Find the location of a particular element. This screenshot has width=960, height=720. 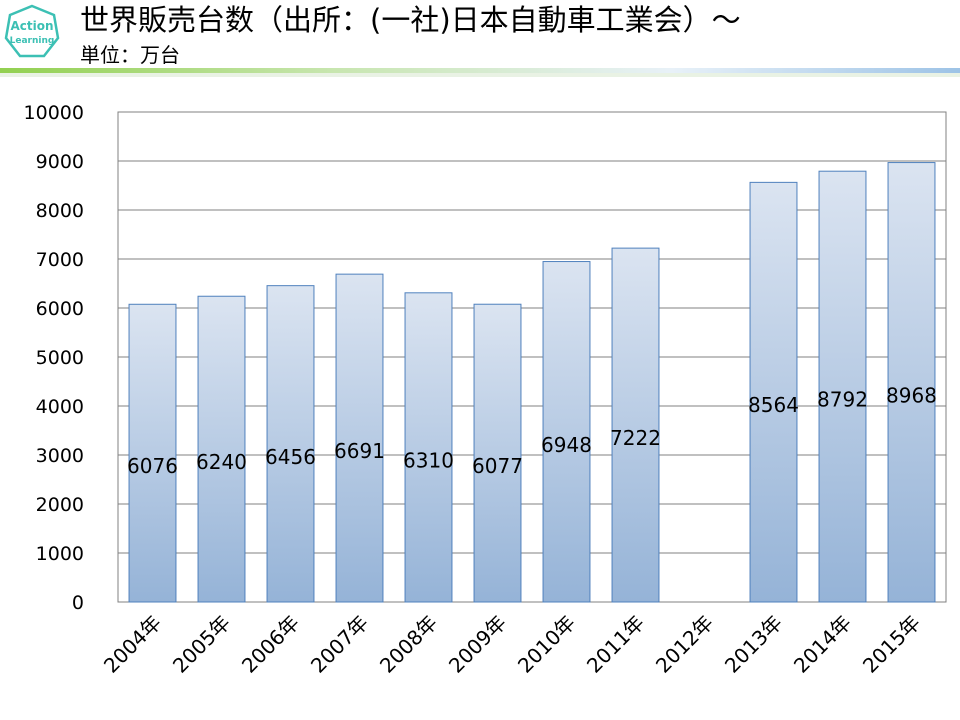

x-tick-label: 2006年 is located at coordinates (270, 644).